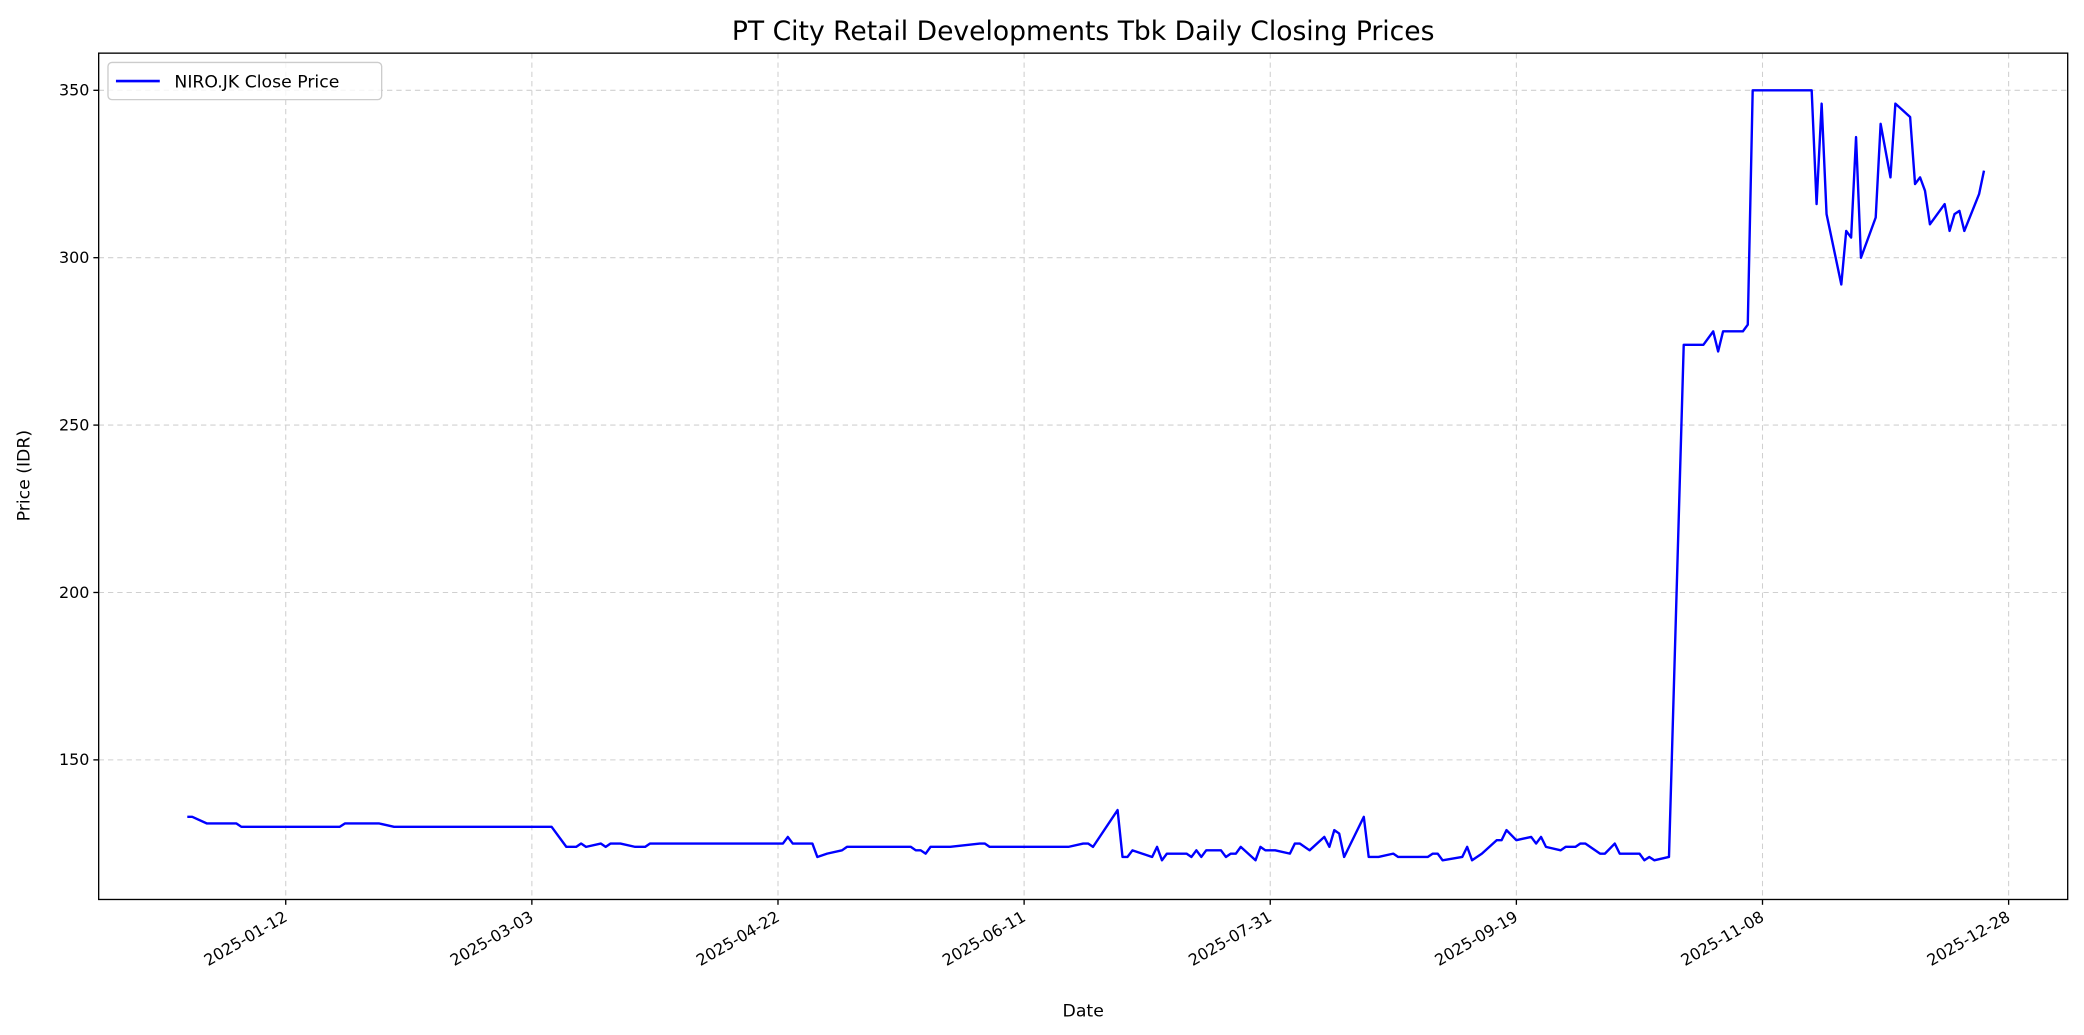 This screenshot has height=1035, width=2084. I want to click on y-axis: 150 200 250 300 350, so click(79, 425).